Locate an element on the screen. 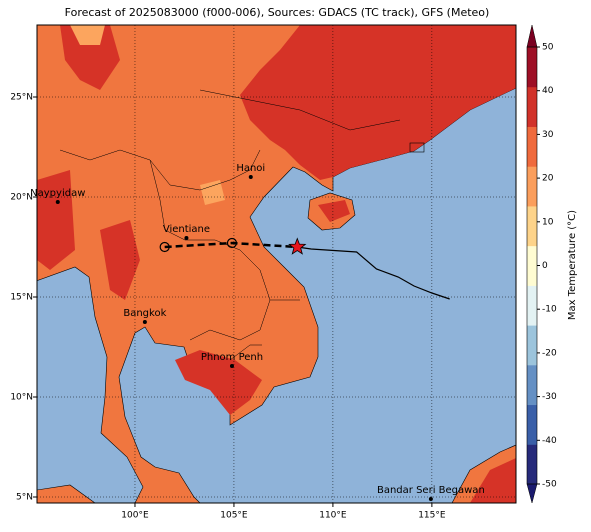 This screenshot has width=591, height=532. colorbar-tick-label: -30 is located at coordinates (549, 397).